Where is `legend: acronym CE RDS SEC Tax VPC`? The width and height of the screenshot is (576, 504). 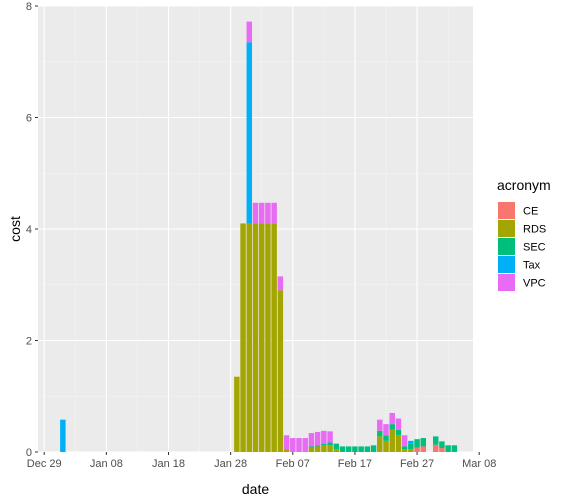
legend: acronym CE RDS SEC Tax VPC is located at coordinates (524, 234).